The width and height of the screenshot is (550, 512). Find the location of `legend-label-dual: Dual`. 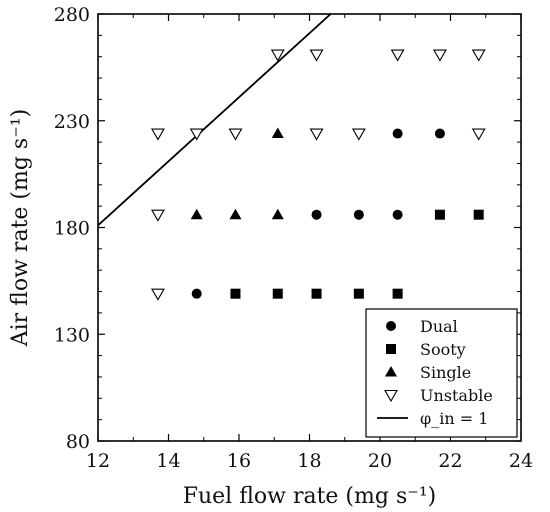

legend-label-dual: Dual is located at coordinates (439, 326).